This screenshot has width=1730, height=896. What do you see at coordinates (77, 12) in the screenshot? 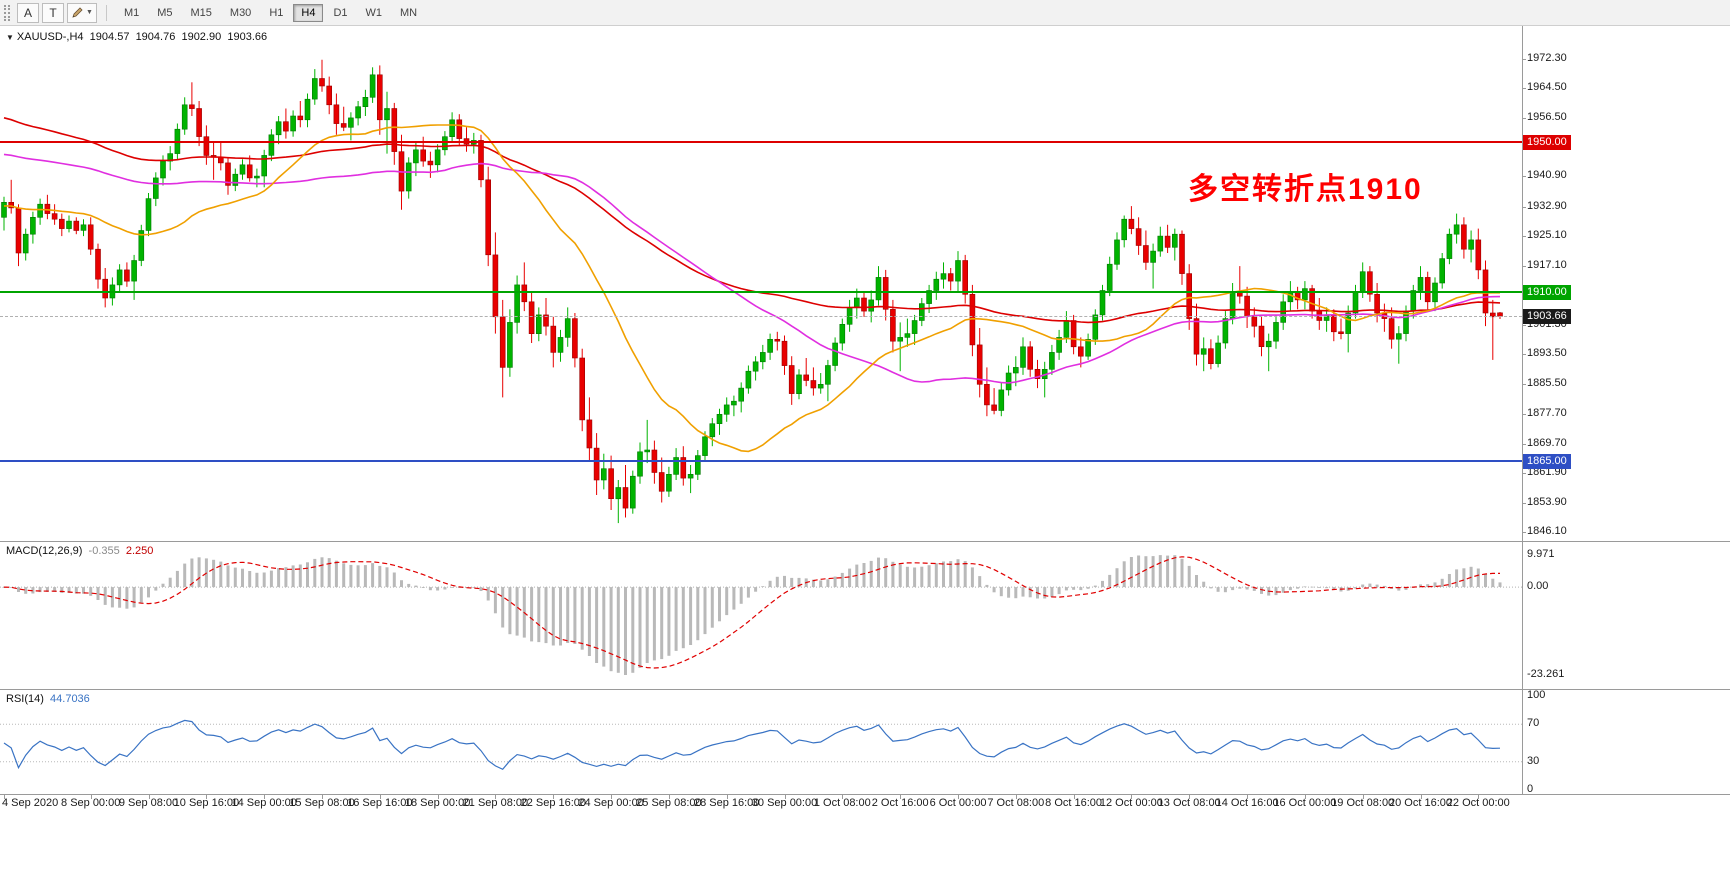
I see `pencil-icon` at bounding box center [77, 12].